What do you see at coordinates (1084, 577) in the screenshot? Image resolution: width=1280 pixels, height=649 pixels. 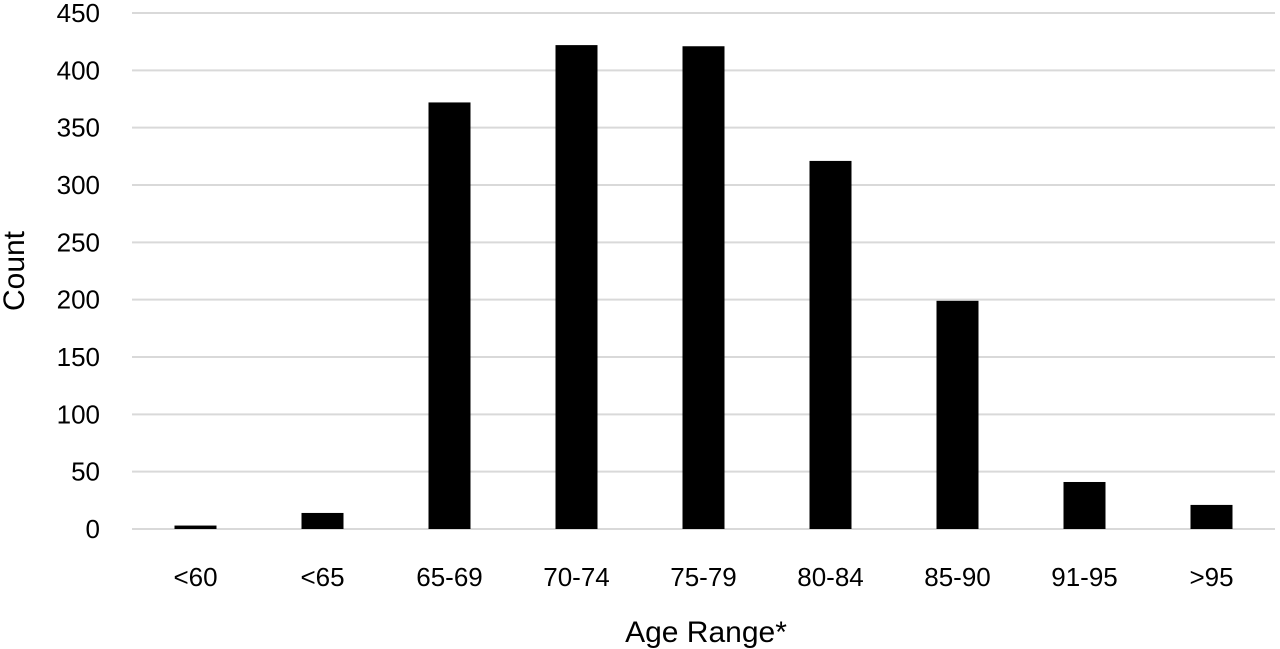 I see `x-tick-label: 91-95` at bounding box center [1084, 577].